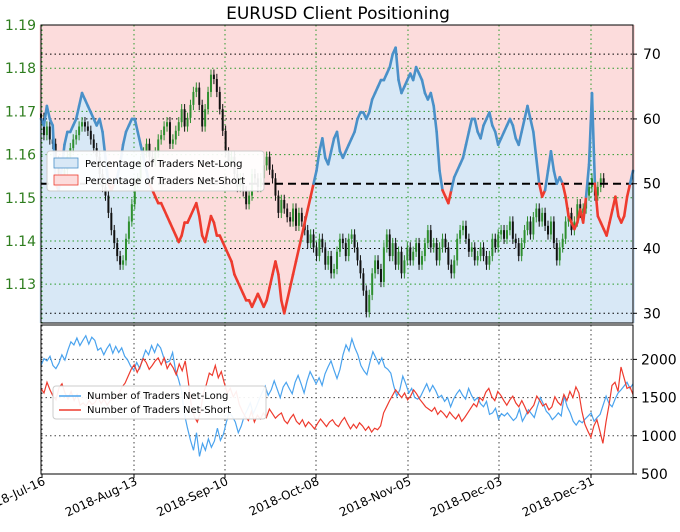 The width and height of the screenshot is (680, 532). I want to click on percent-tick-label: 40, so click(652, 250).